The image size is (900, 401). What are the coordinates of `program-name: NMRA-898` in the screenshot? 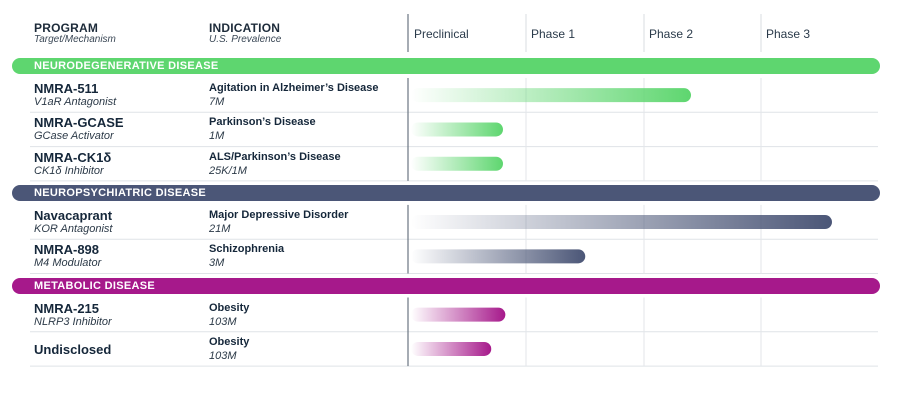 It's located at (67, 250).